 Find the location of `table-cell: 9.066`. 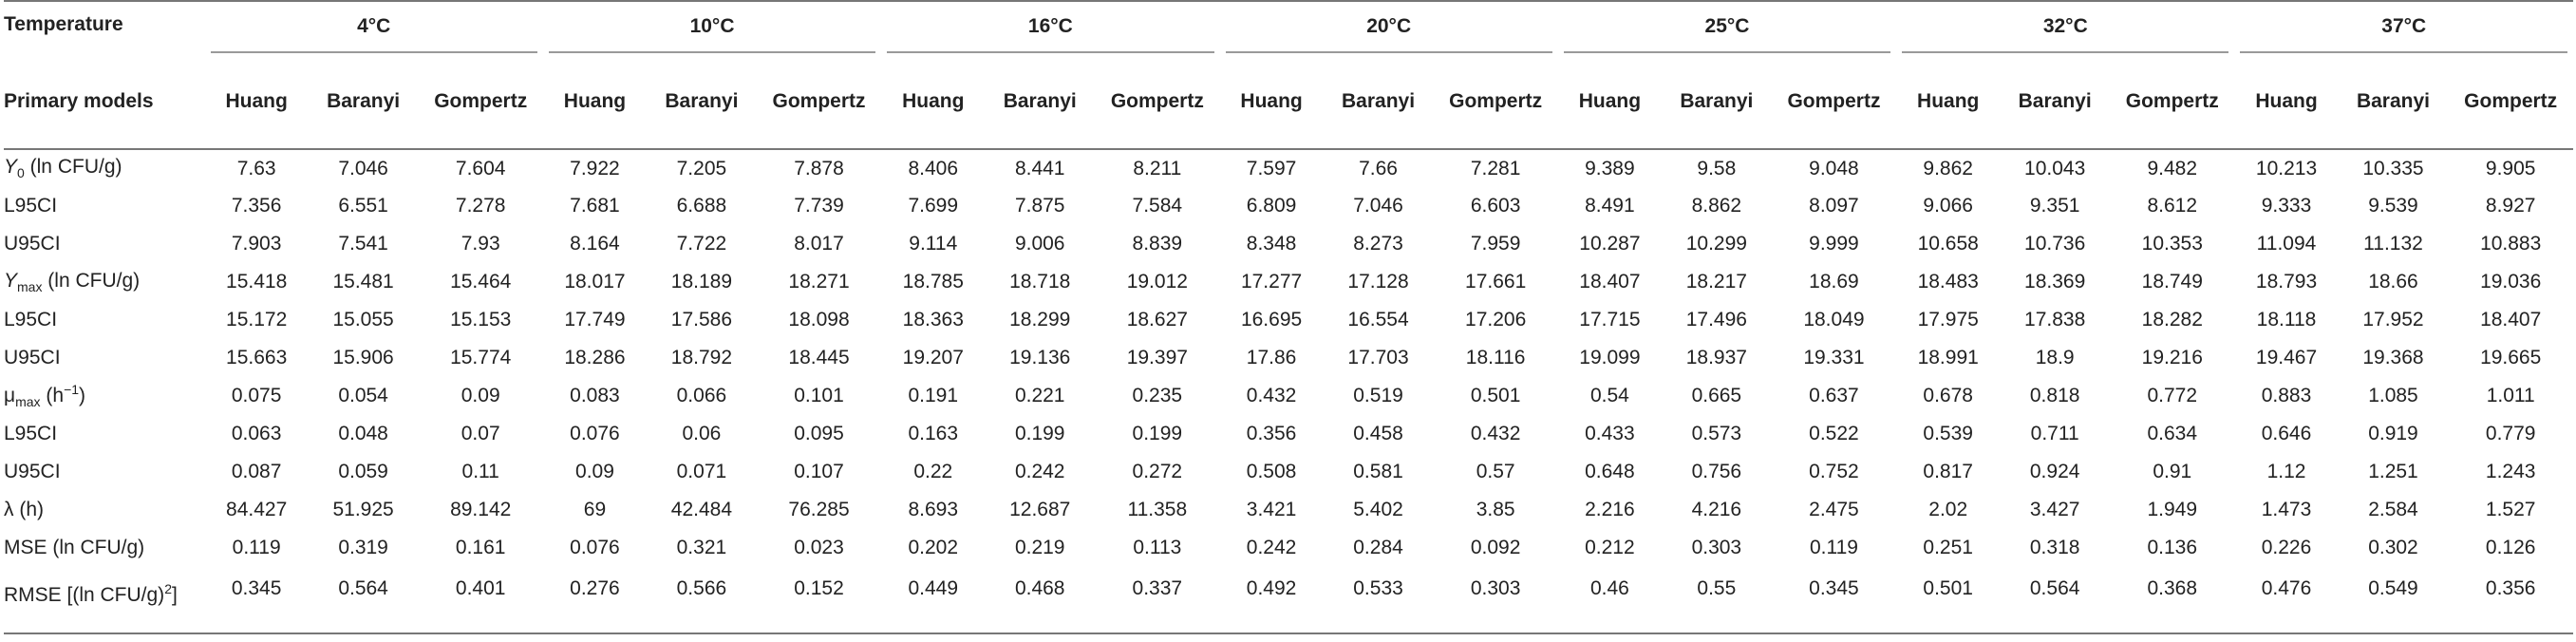

table-cell: 9.066 is located at coordinates (1948, 206).